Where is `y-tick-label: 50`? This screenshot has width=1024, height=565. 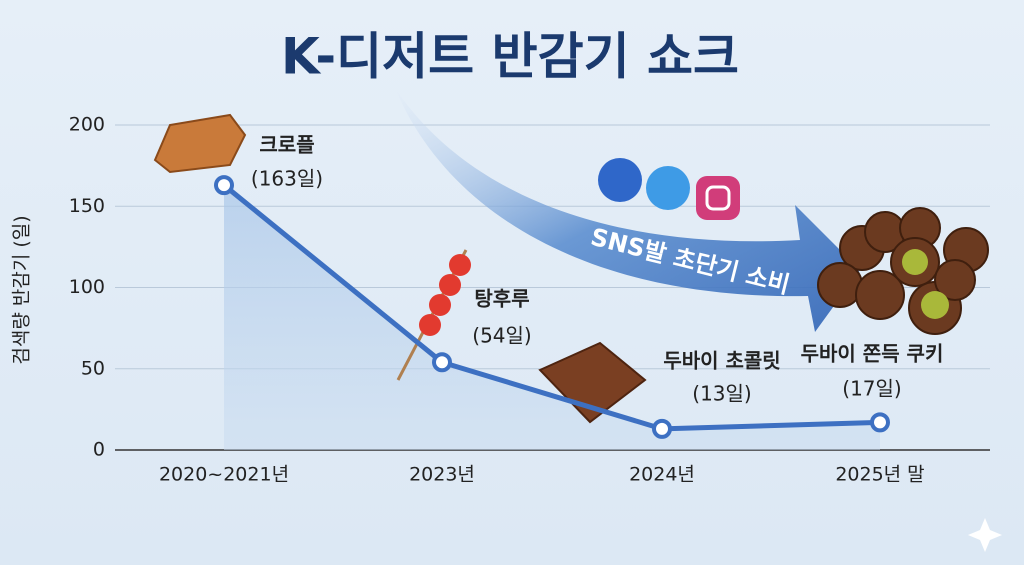 y-tick-label: 50 is located at coordinates (93, 368).